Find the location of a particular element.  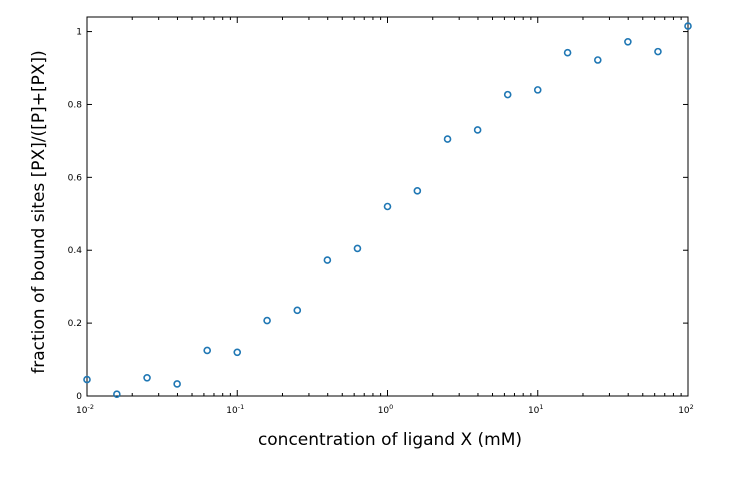

x-tick-label: 10¹ is located at coordinates (536, 409).